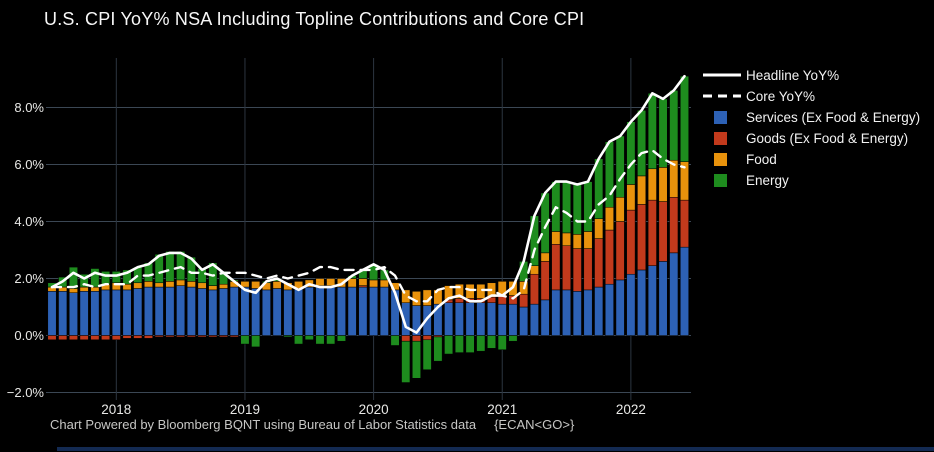 The image size is (934, 452). I want to click on legend-label: Food, so click(761, 159).